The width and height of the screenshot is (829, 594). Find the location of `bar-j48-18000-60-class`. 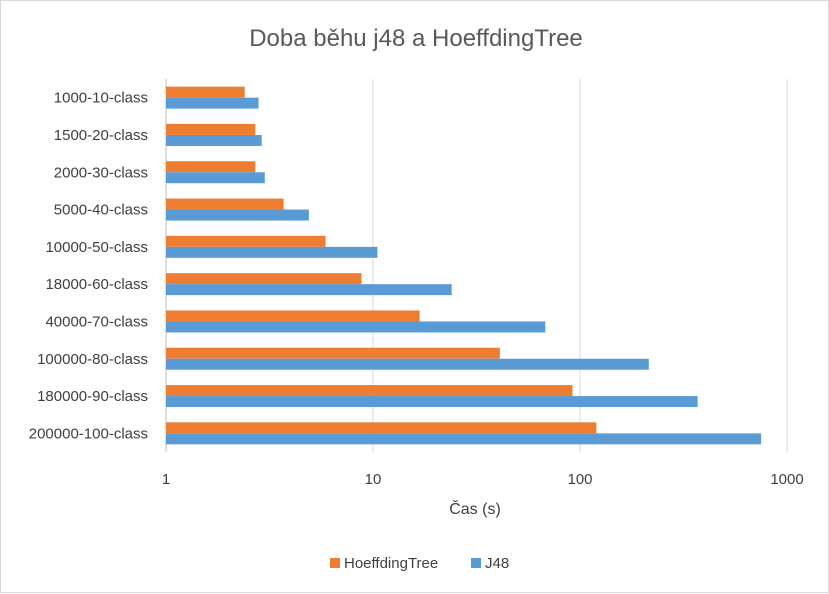

bar-j48-18000-60-class is located at coordinates (309, 290).